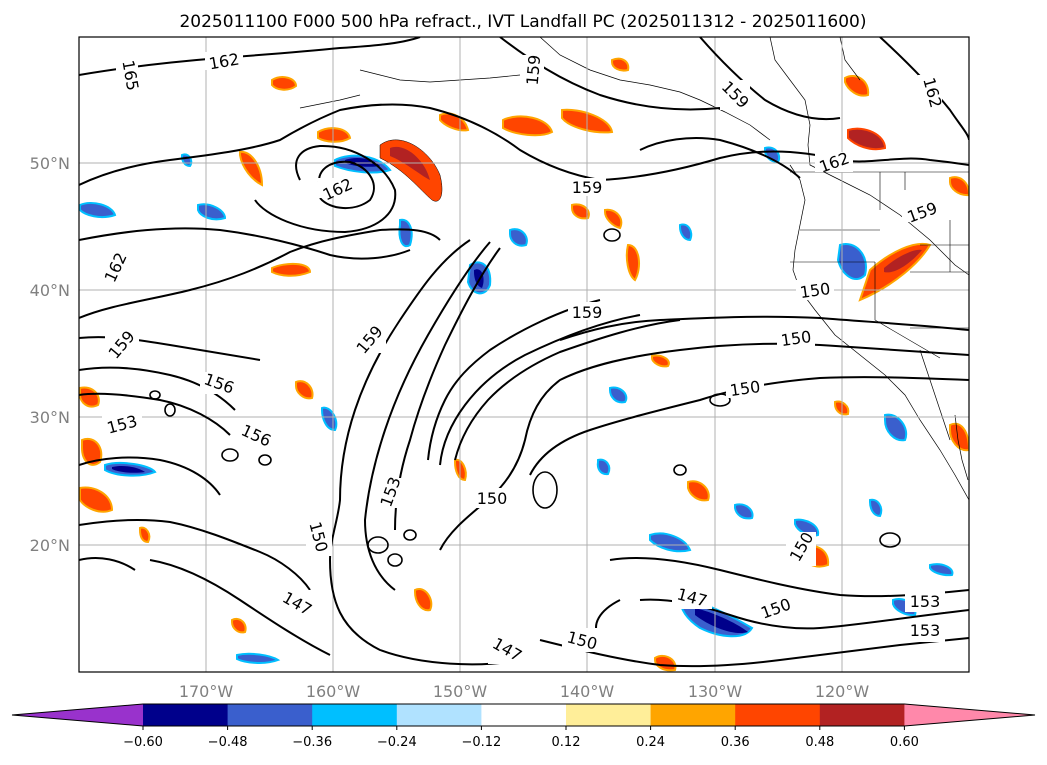  What do you see at coordinates (524, 691) in the screenshot?
I see `longitude-tick-labels: 170°W 160°W 150°W 140°W 130°W 120°W` at bounding box center [524, 691].